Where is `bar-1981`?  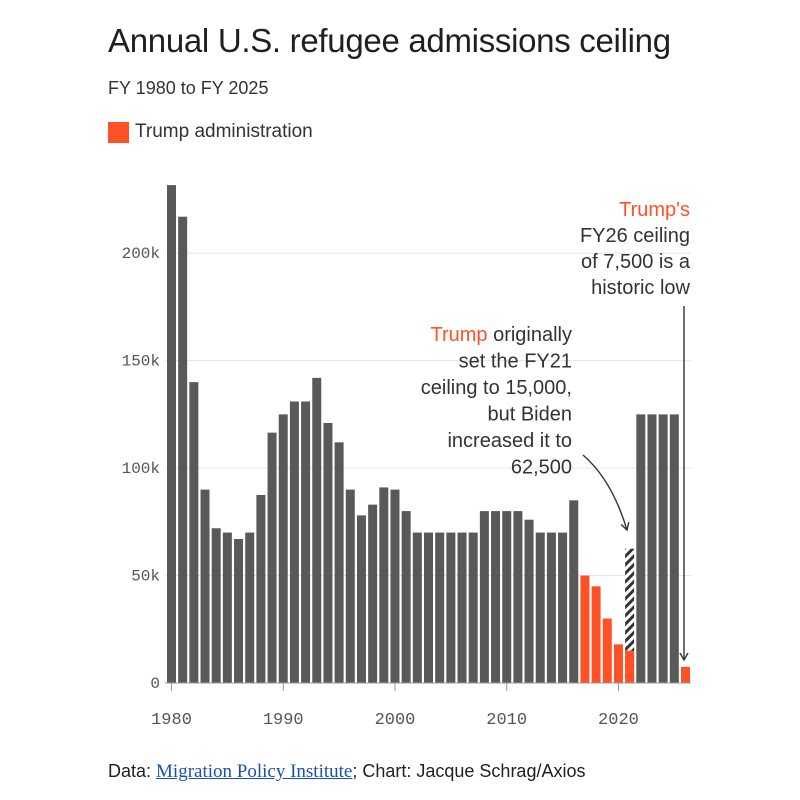 bar-1981 is located at coordinates (183, 449).